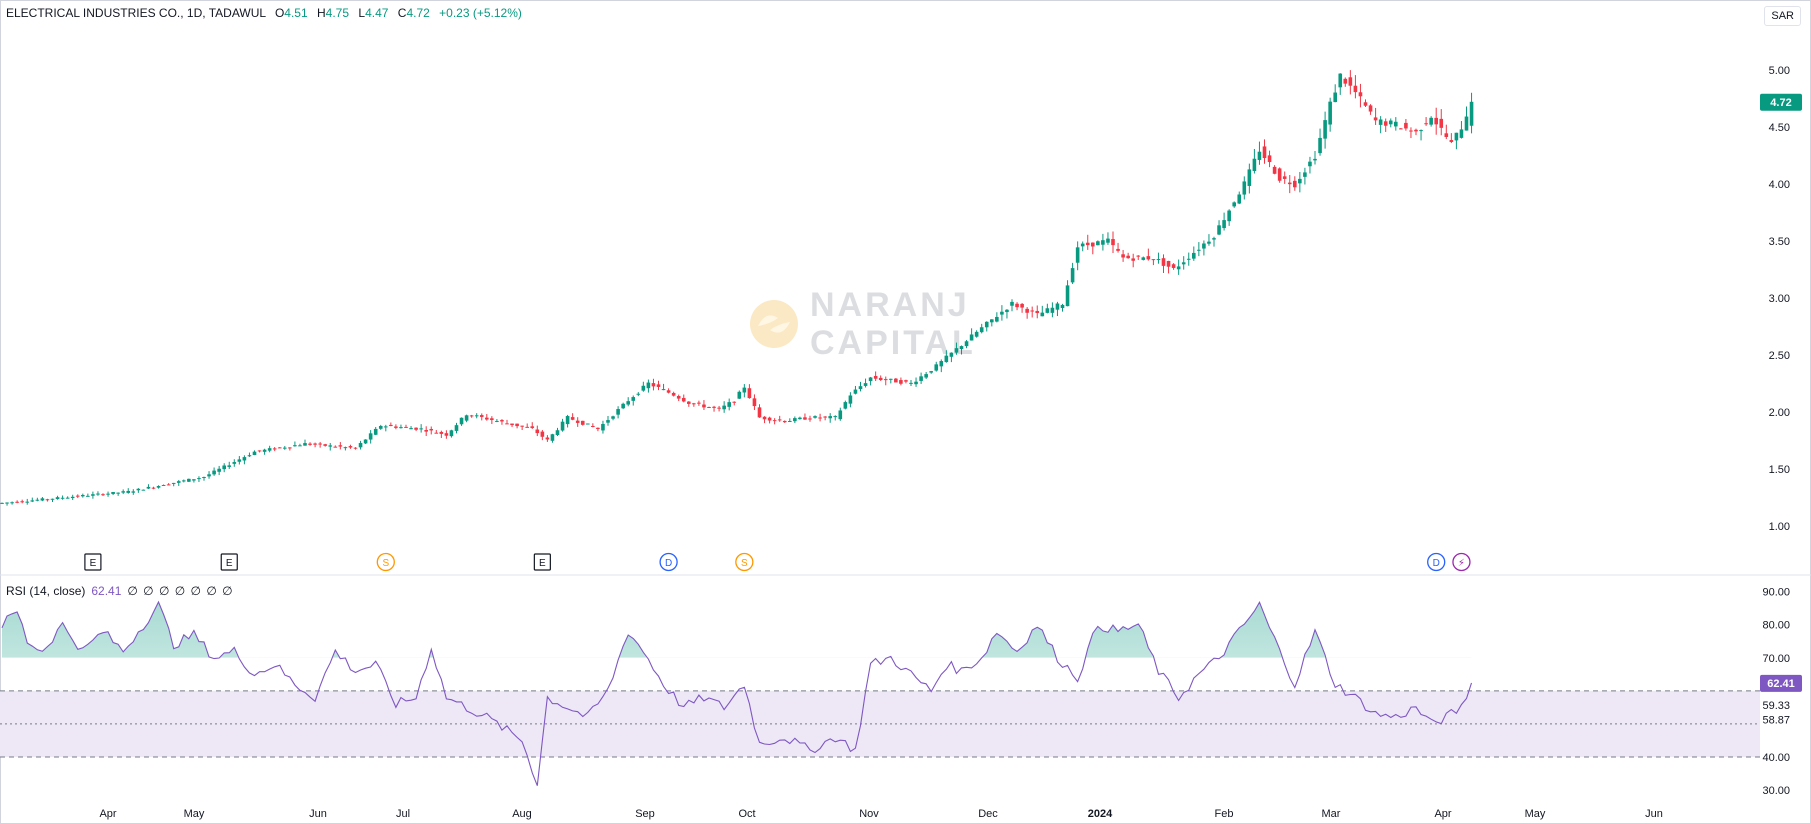 Image resolution: width=1811 pixels, height=824 pixels. I want to click on rsi-tick-label: 40.00, so click(1776, 758).